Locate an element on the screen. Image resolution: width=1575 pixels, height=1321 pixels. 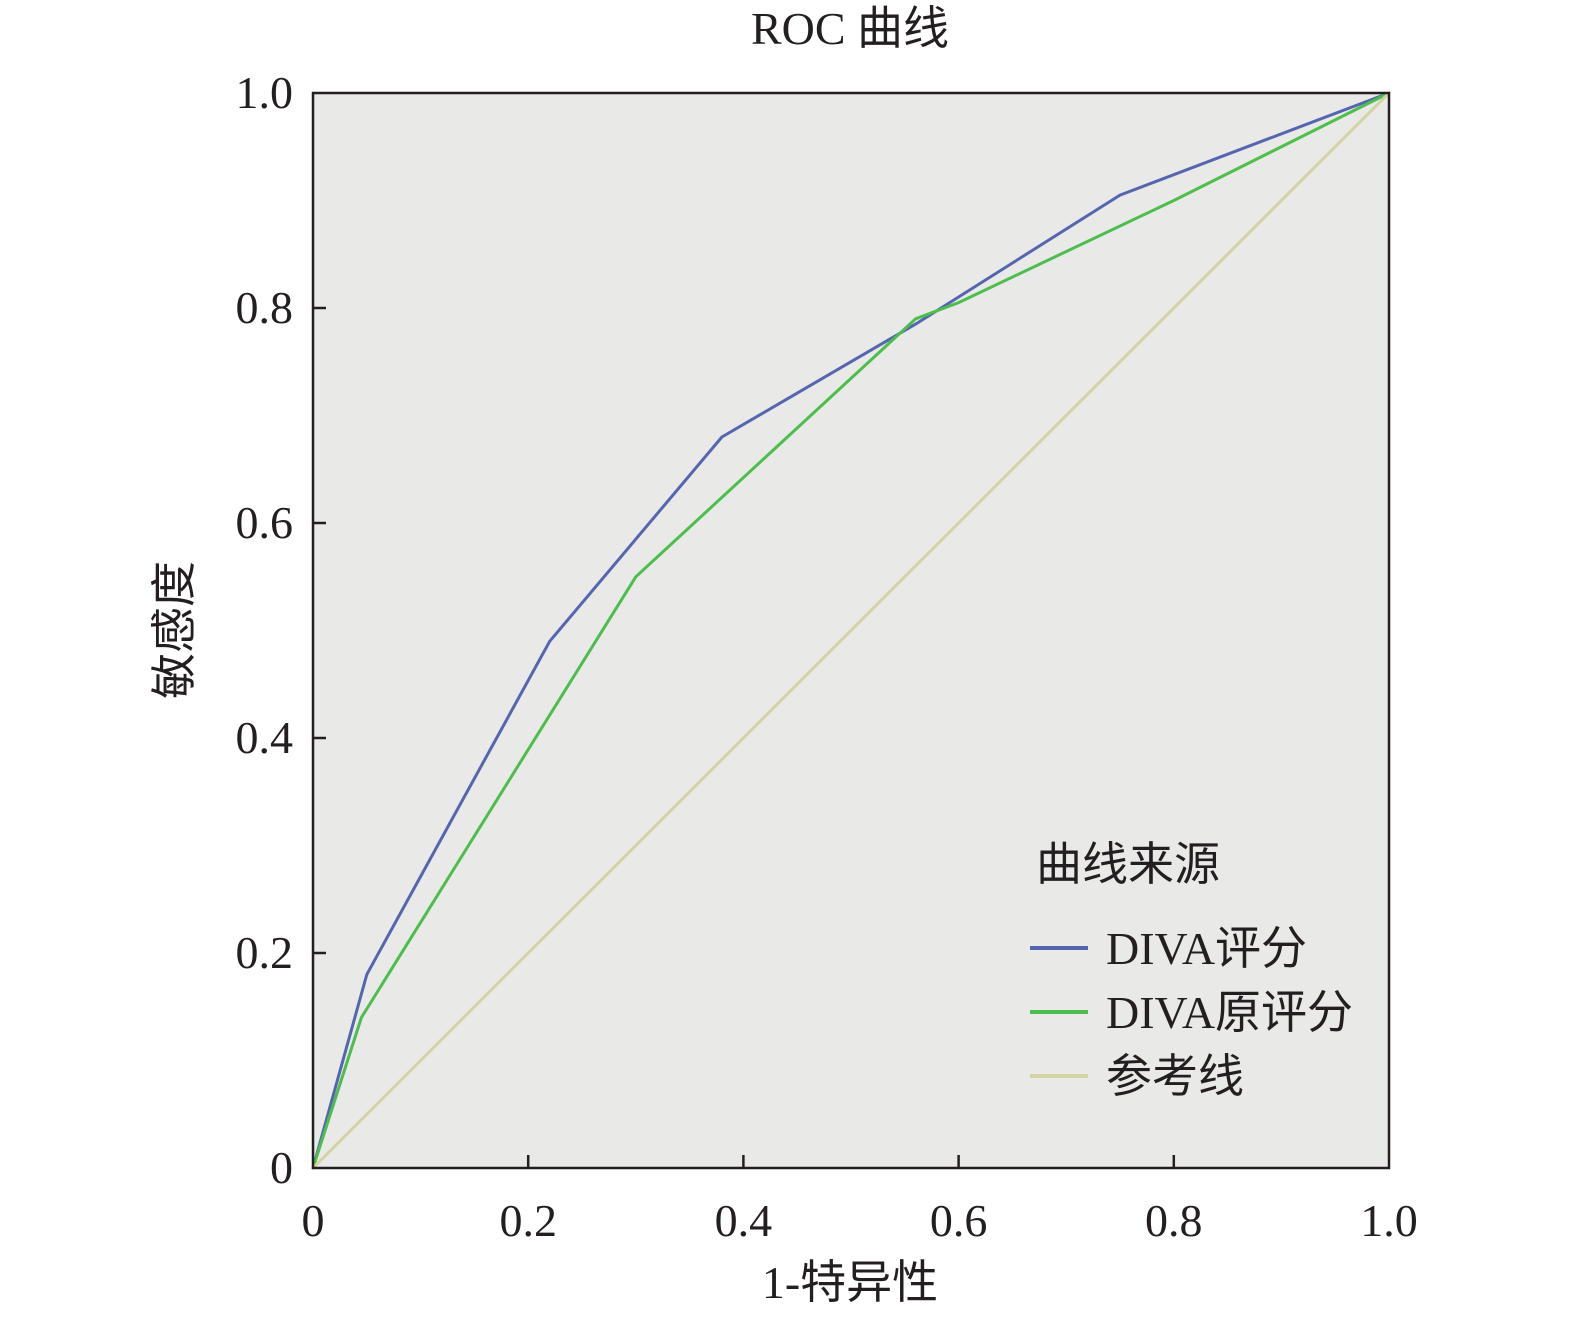
y-tick-label: 0.4 is located at coordinates (265, 737).